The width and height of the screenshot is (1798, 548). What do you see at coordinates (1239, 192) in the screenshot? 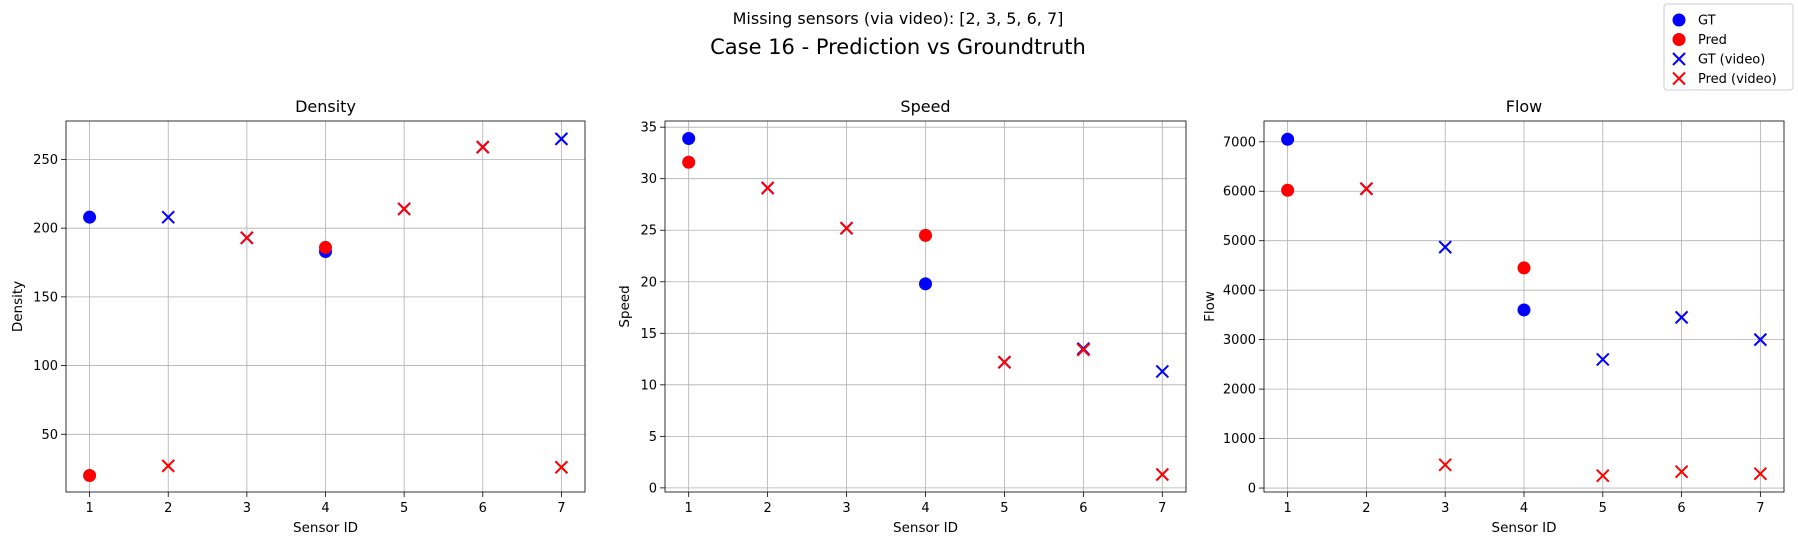
I see `y-tick-label: 6000` at bounding box center [1239, 192].